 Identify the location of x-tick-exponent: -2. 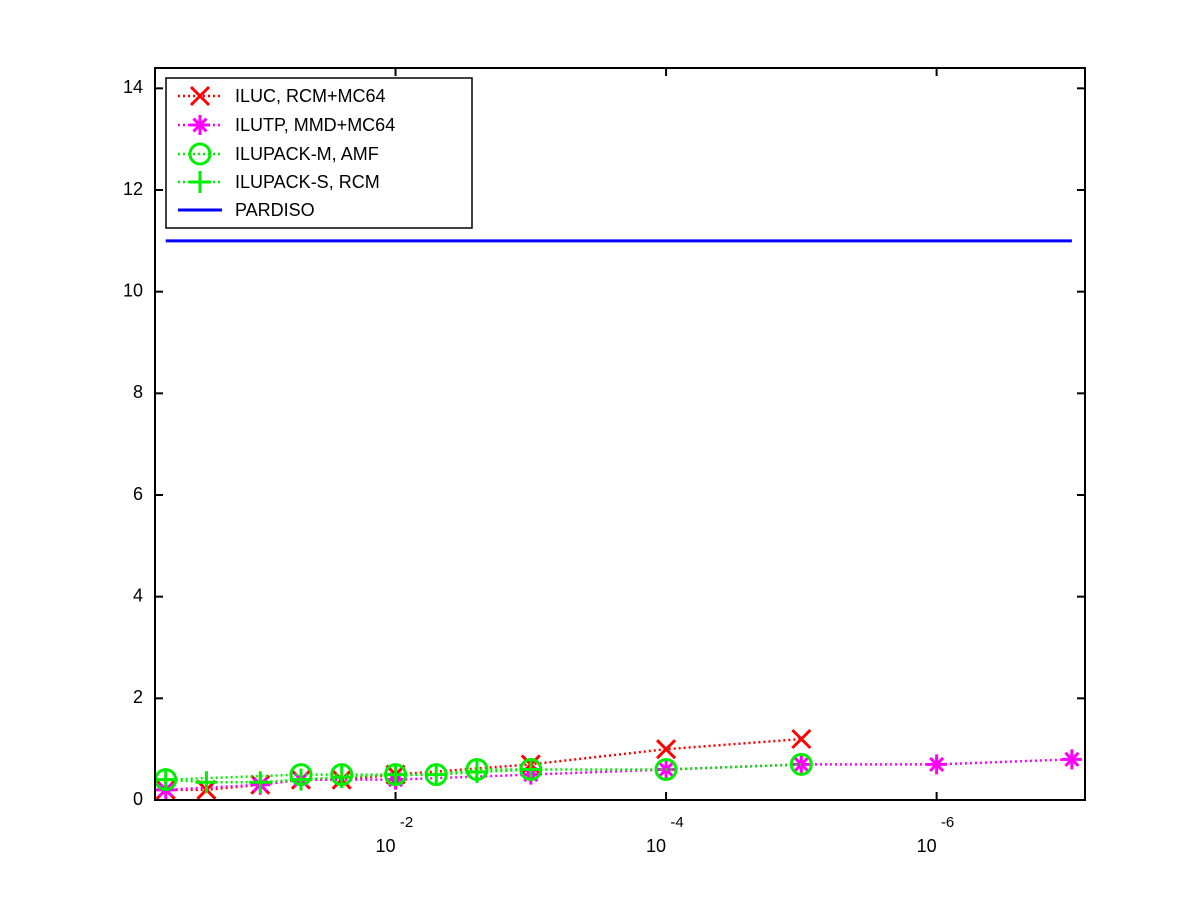
(406, 822).